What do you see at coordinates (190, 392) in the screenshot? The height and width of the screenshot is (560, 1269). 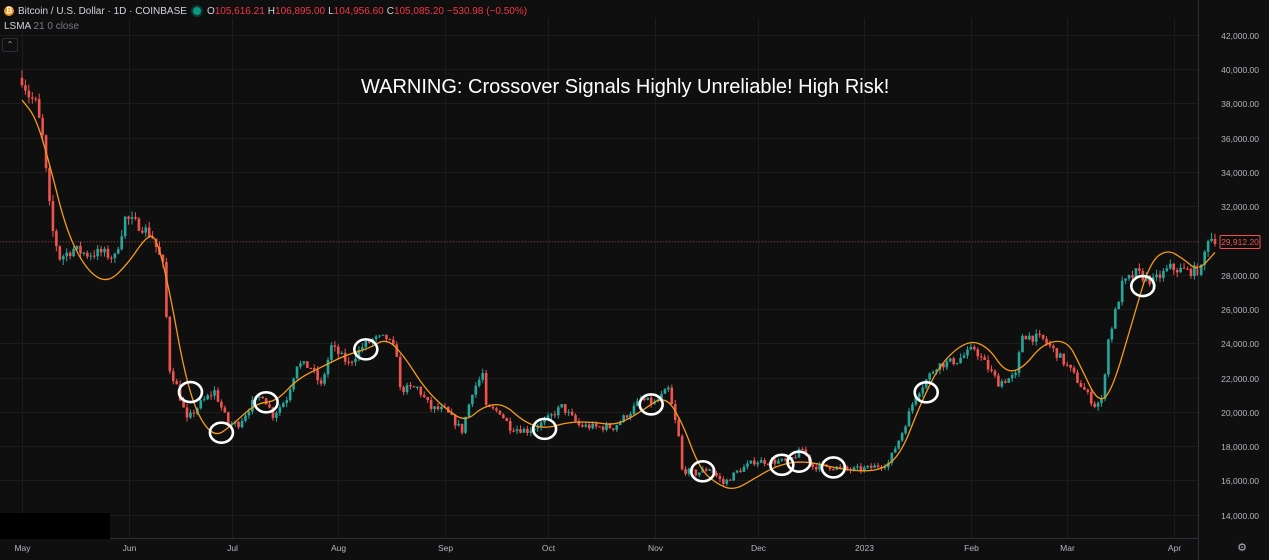 I see `signal-circle` at bounding box center [190, 392].